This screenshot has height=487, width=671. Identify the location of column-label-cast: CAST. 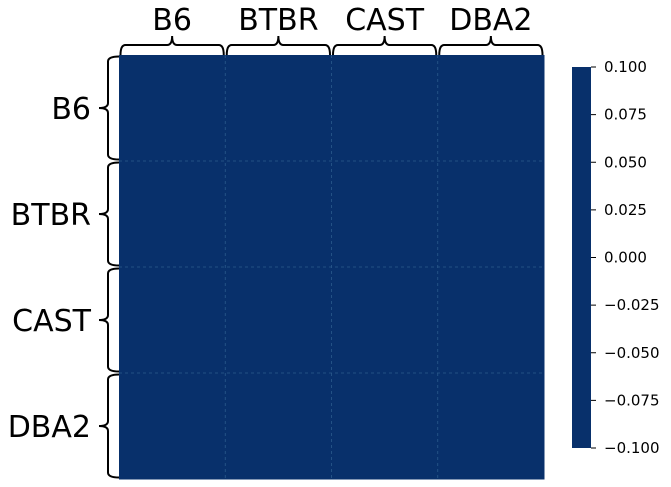
(385, 20).